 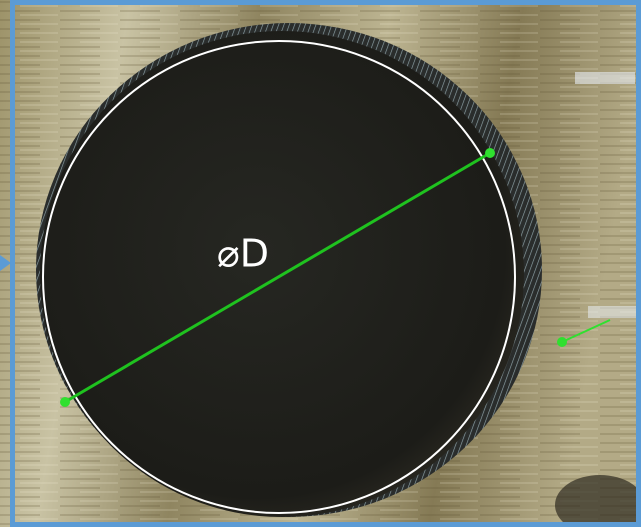 What do you see at coordinates (586, 331) in the screenshot?
I see `small-measure-line` at bounding box center [586, 331].